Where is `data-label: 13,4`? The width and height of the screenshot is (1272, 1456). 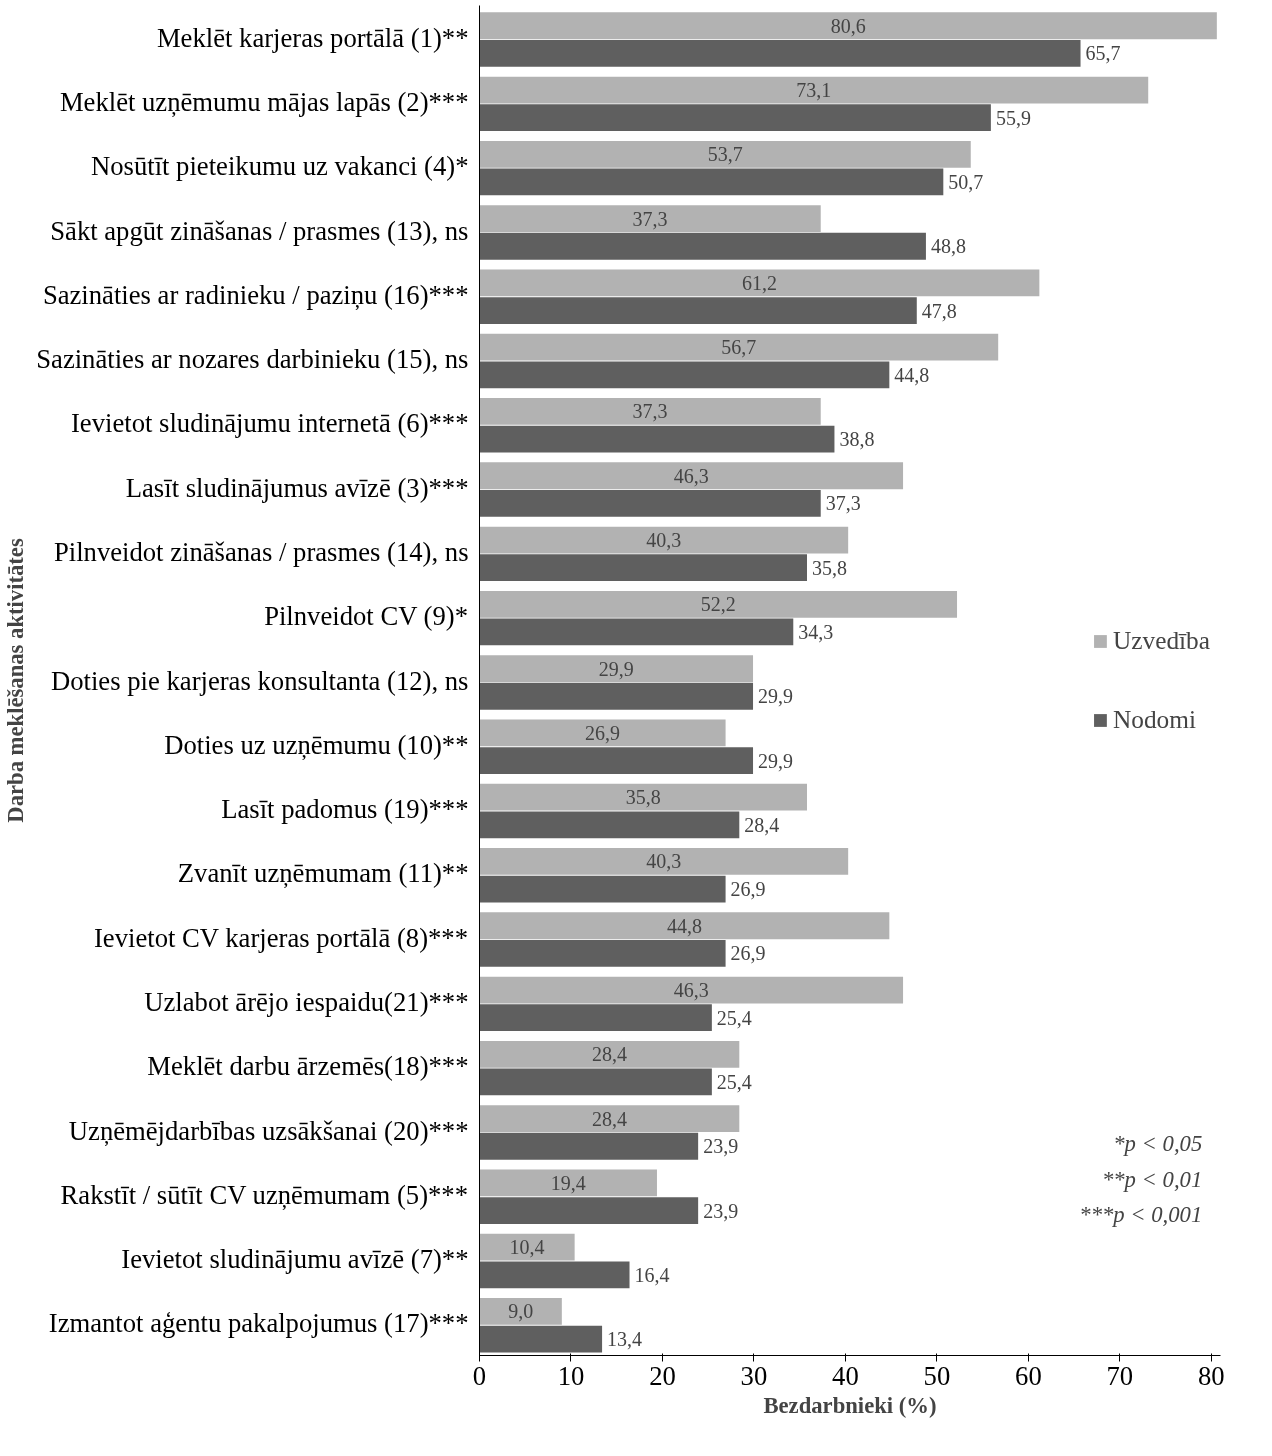 data-label: 13,4 is located at coordinates (625, 1339).